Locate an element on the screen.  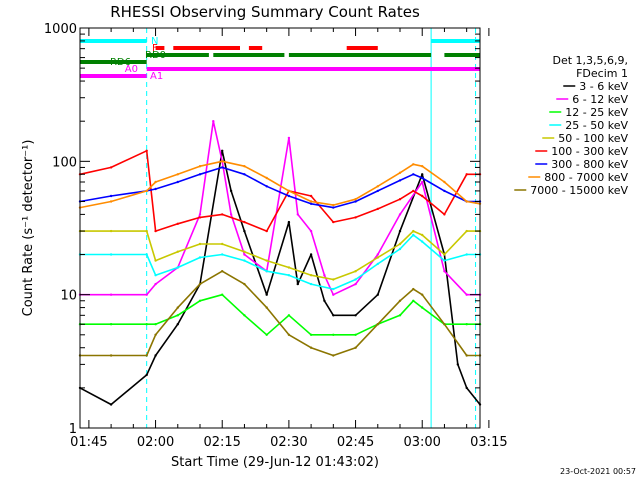
x-tick-label: 01:45 is located at coordinates (88, 442).